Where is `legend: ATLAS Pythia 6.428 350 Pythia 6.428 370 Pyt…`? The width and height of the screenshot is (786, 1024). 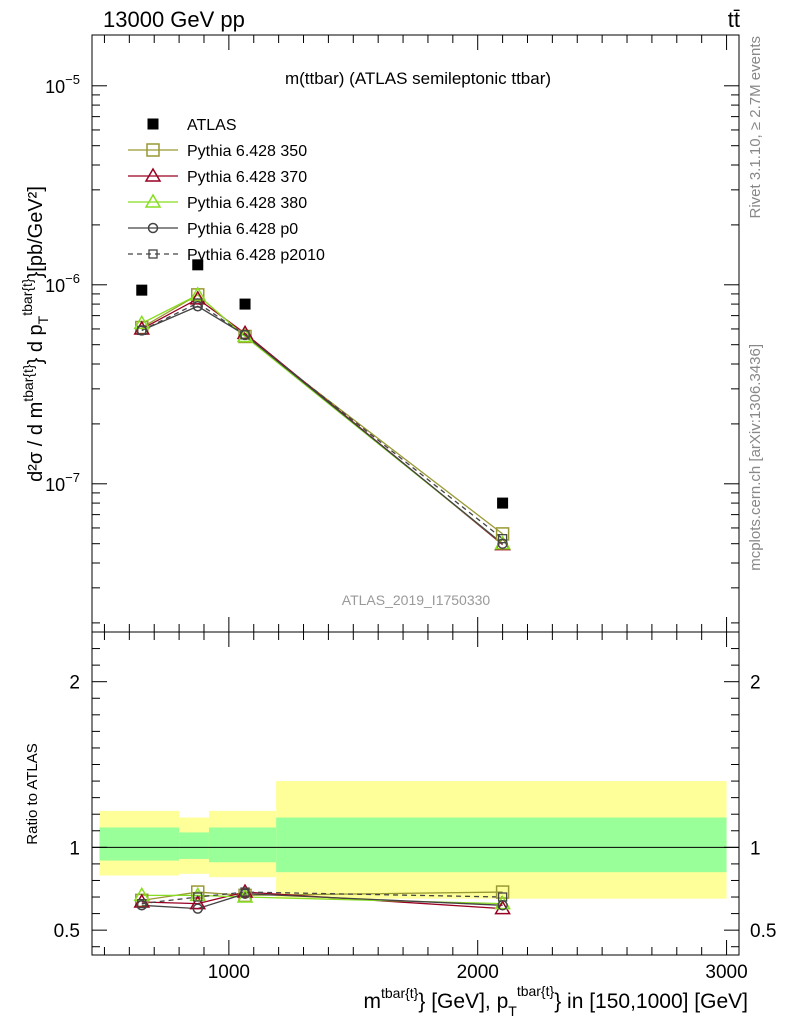 legend: ATLAS Pythia 6.428 350 Pythia 6.428 370 Pyt… is located at coordinates (226, 190).